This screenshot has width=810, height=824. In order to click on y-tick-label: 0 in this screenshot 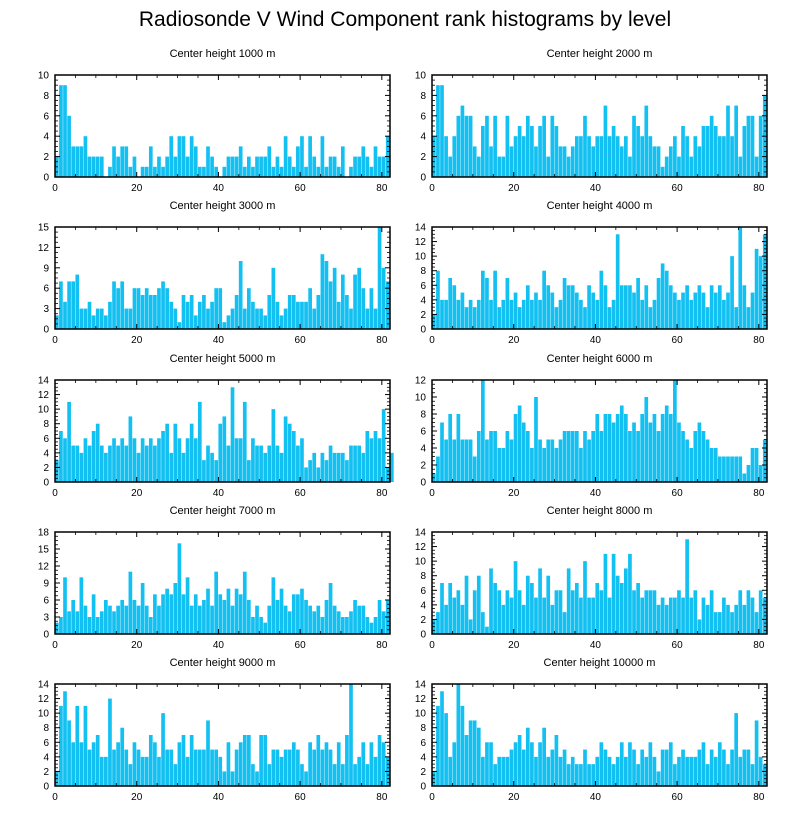, I will do `click(423, 787)`.